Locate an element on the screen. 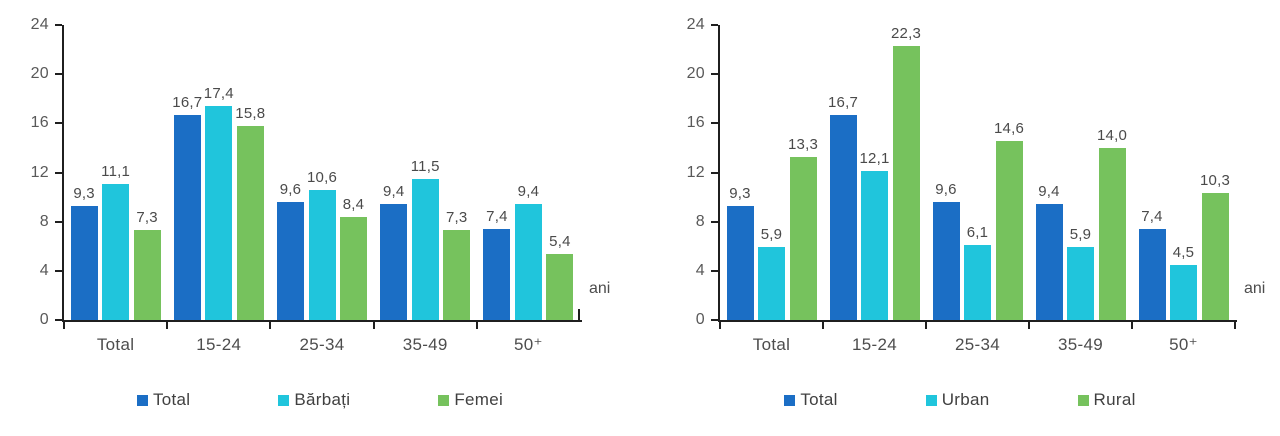  value-label: 10,3 is located at coordinates (1215, 181).